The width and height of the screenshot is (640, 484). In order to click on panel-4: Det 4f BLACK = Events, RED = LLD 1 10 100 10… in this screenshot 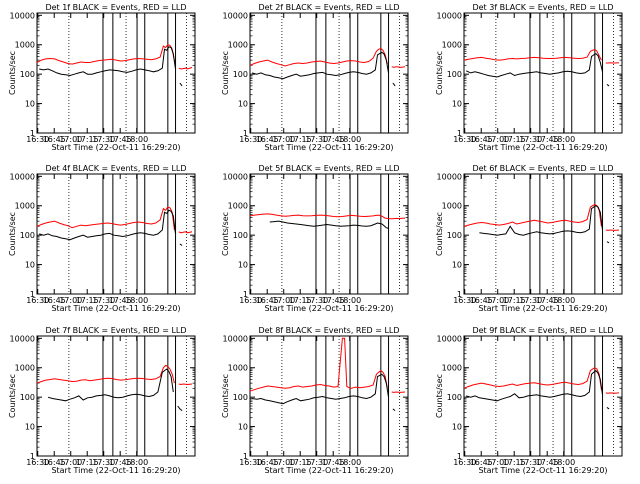, I will do `click(102, 238)`.